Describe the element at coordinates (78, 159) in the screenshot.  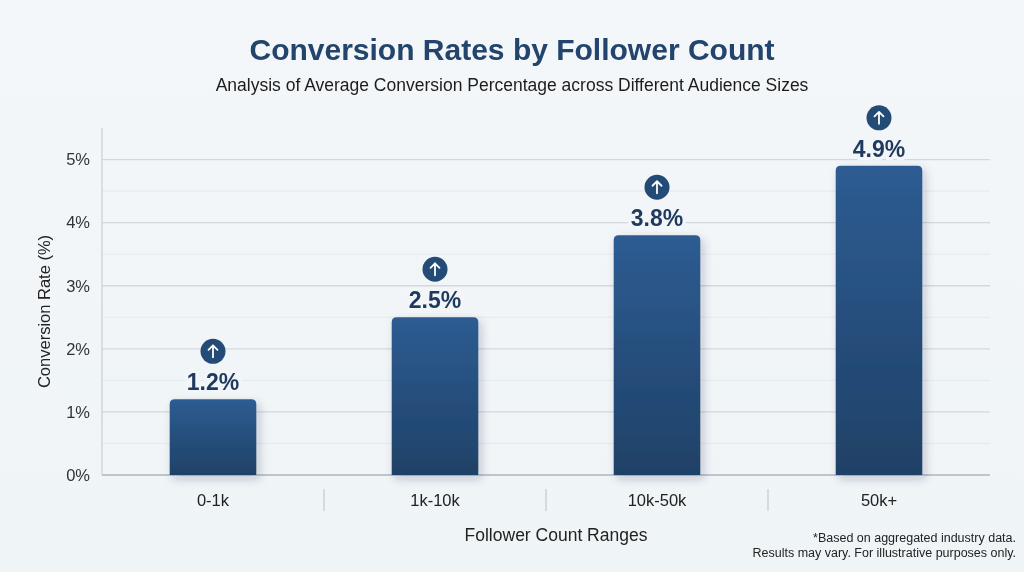
I see `y-tick-label: 5%` at that location.